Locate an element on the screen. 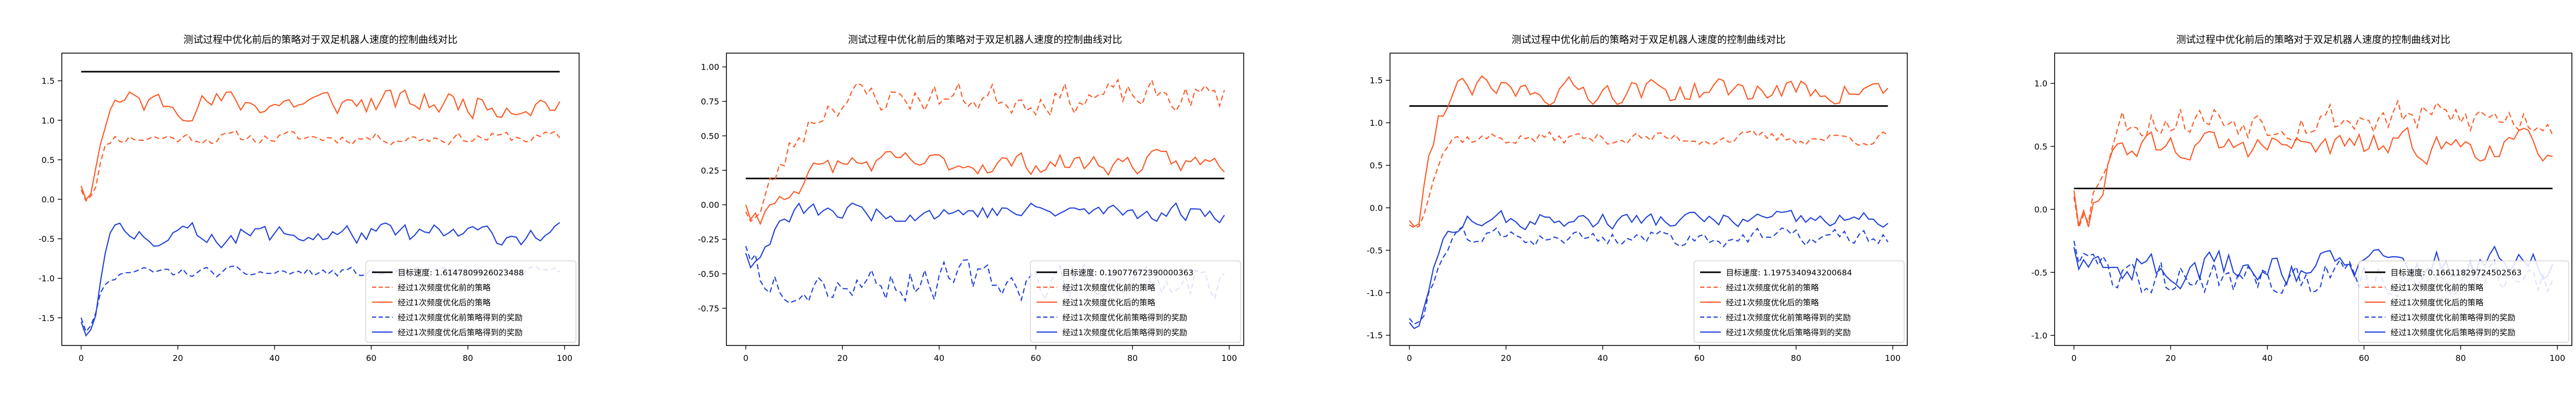  y-tick-label: -0.50 is located at coordinates (709, 274).